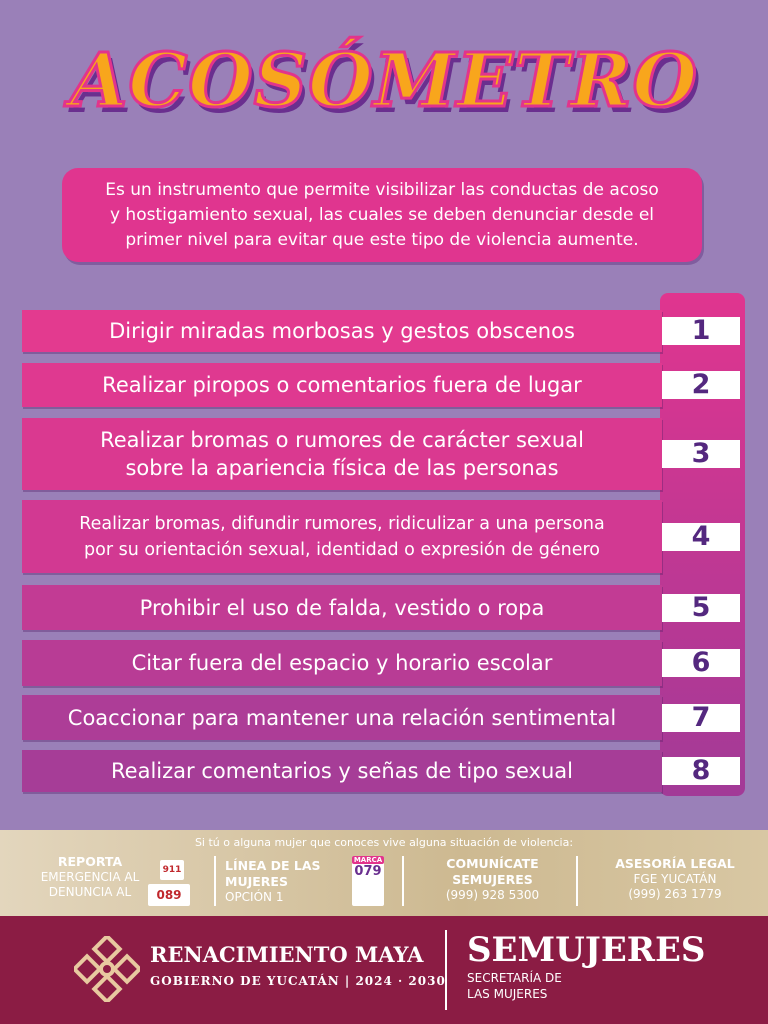  What do you see at coordinates (172, 870) in the screenshot?
I see `badge-911: 911` at bounding box center [172, 870].